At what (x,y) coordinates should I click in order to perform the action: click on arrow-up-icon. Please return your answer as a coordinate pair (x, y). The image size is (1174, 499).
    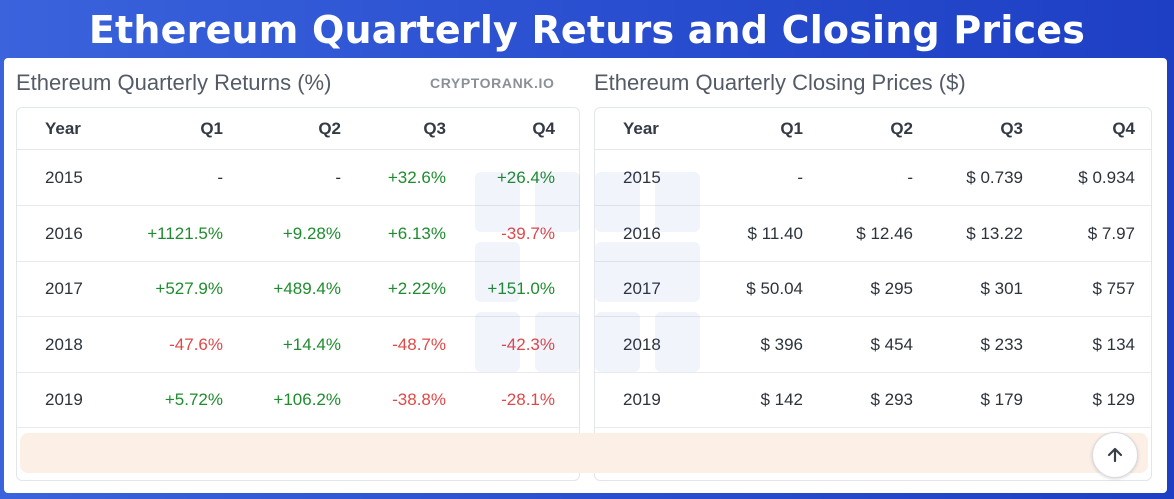
    Looking at the image, I should click on (1115, 455).